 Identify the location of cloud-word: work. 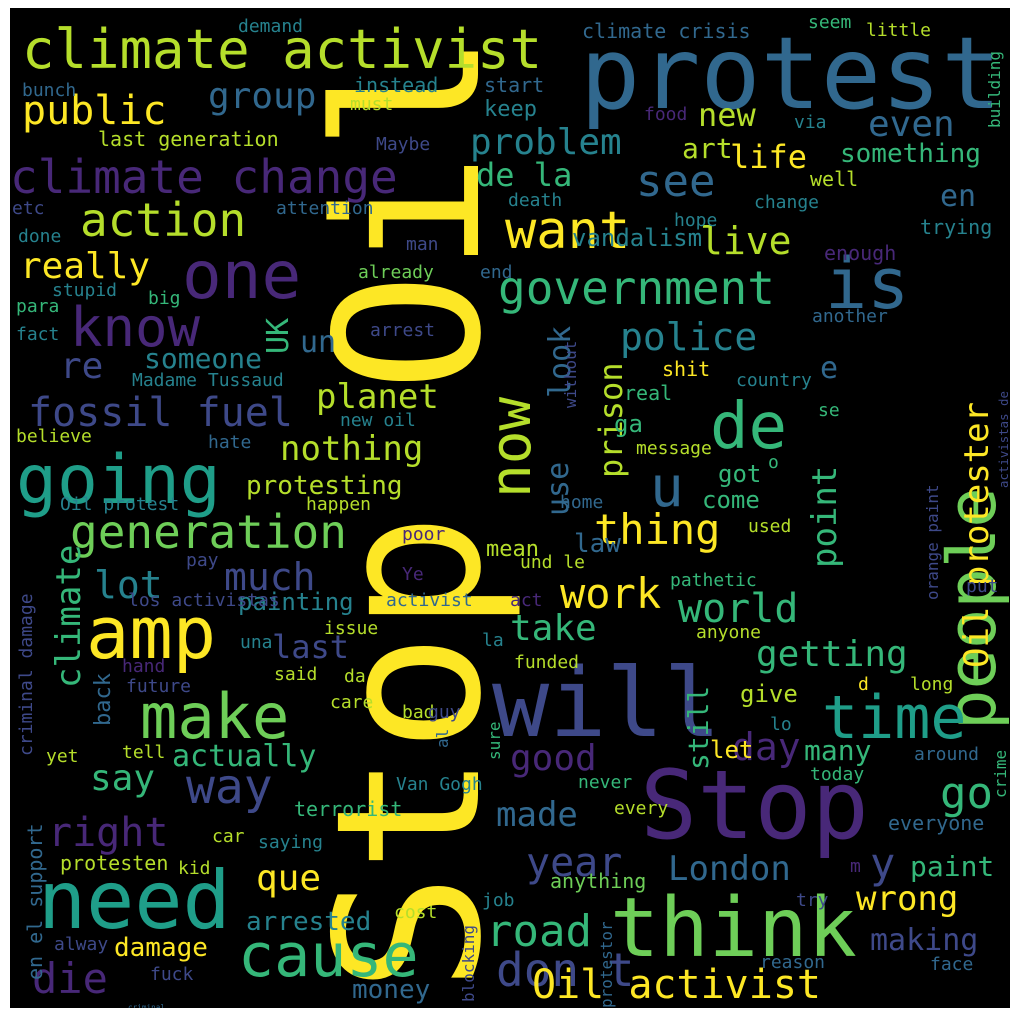
(610, 593).